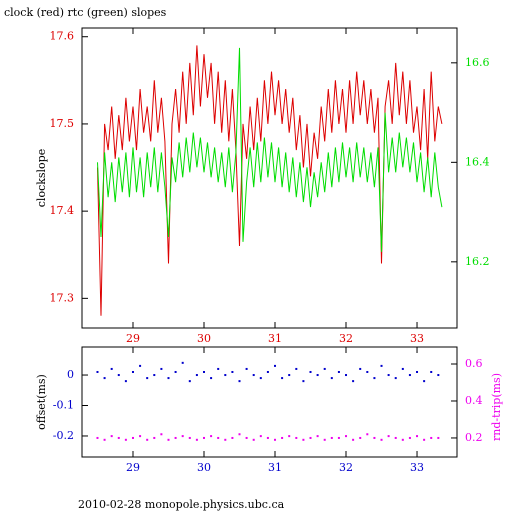  I want to click on y-tick-label: 17.3, so click(62, 297).